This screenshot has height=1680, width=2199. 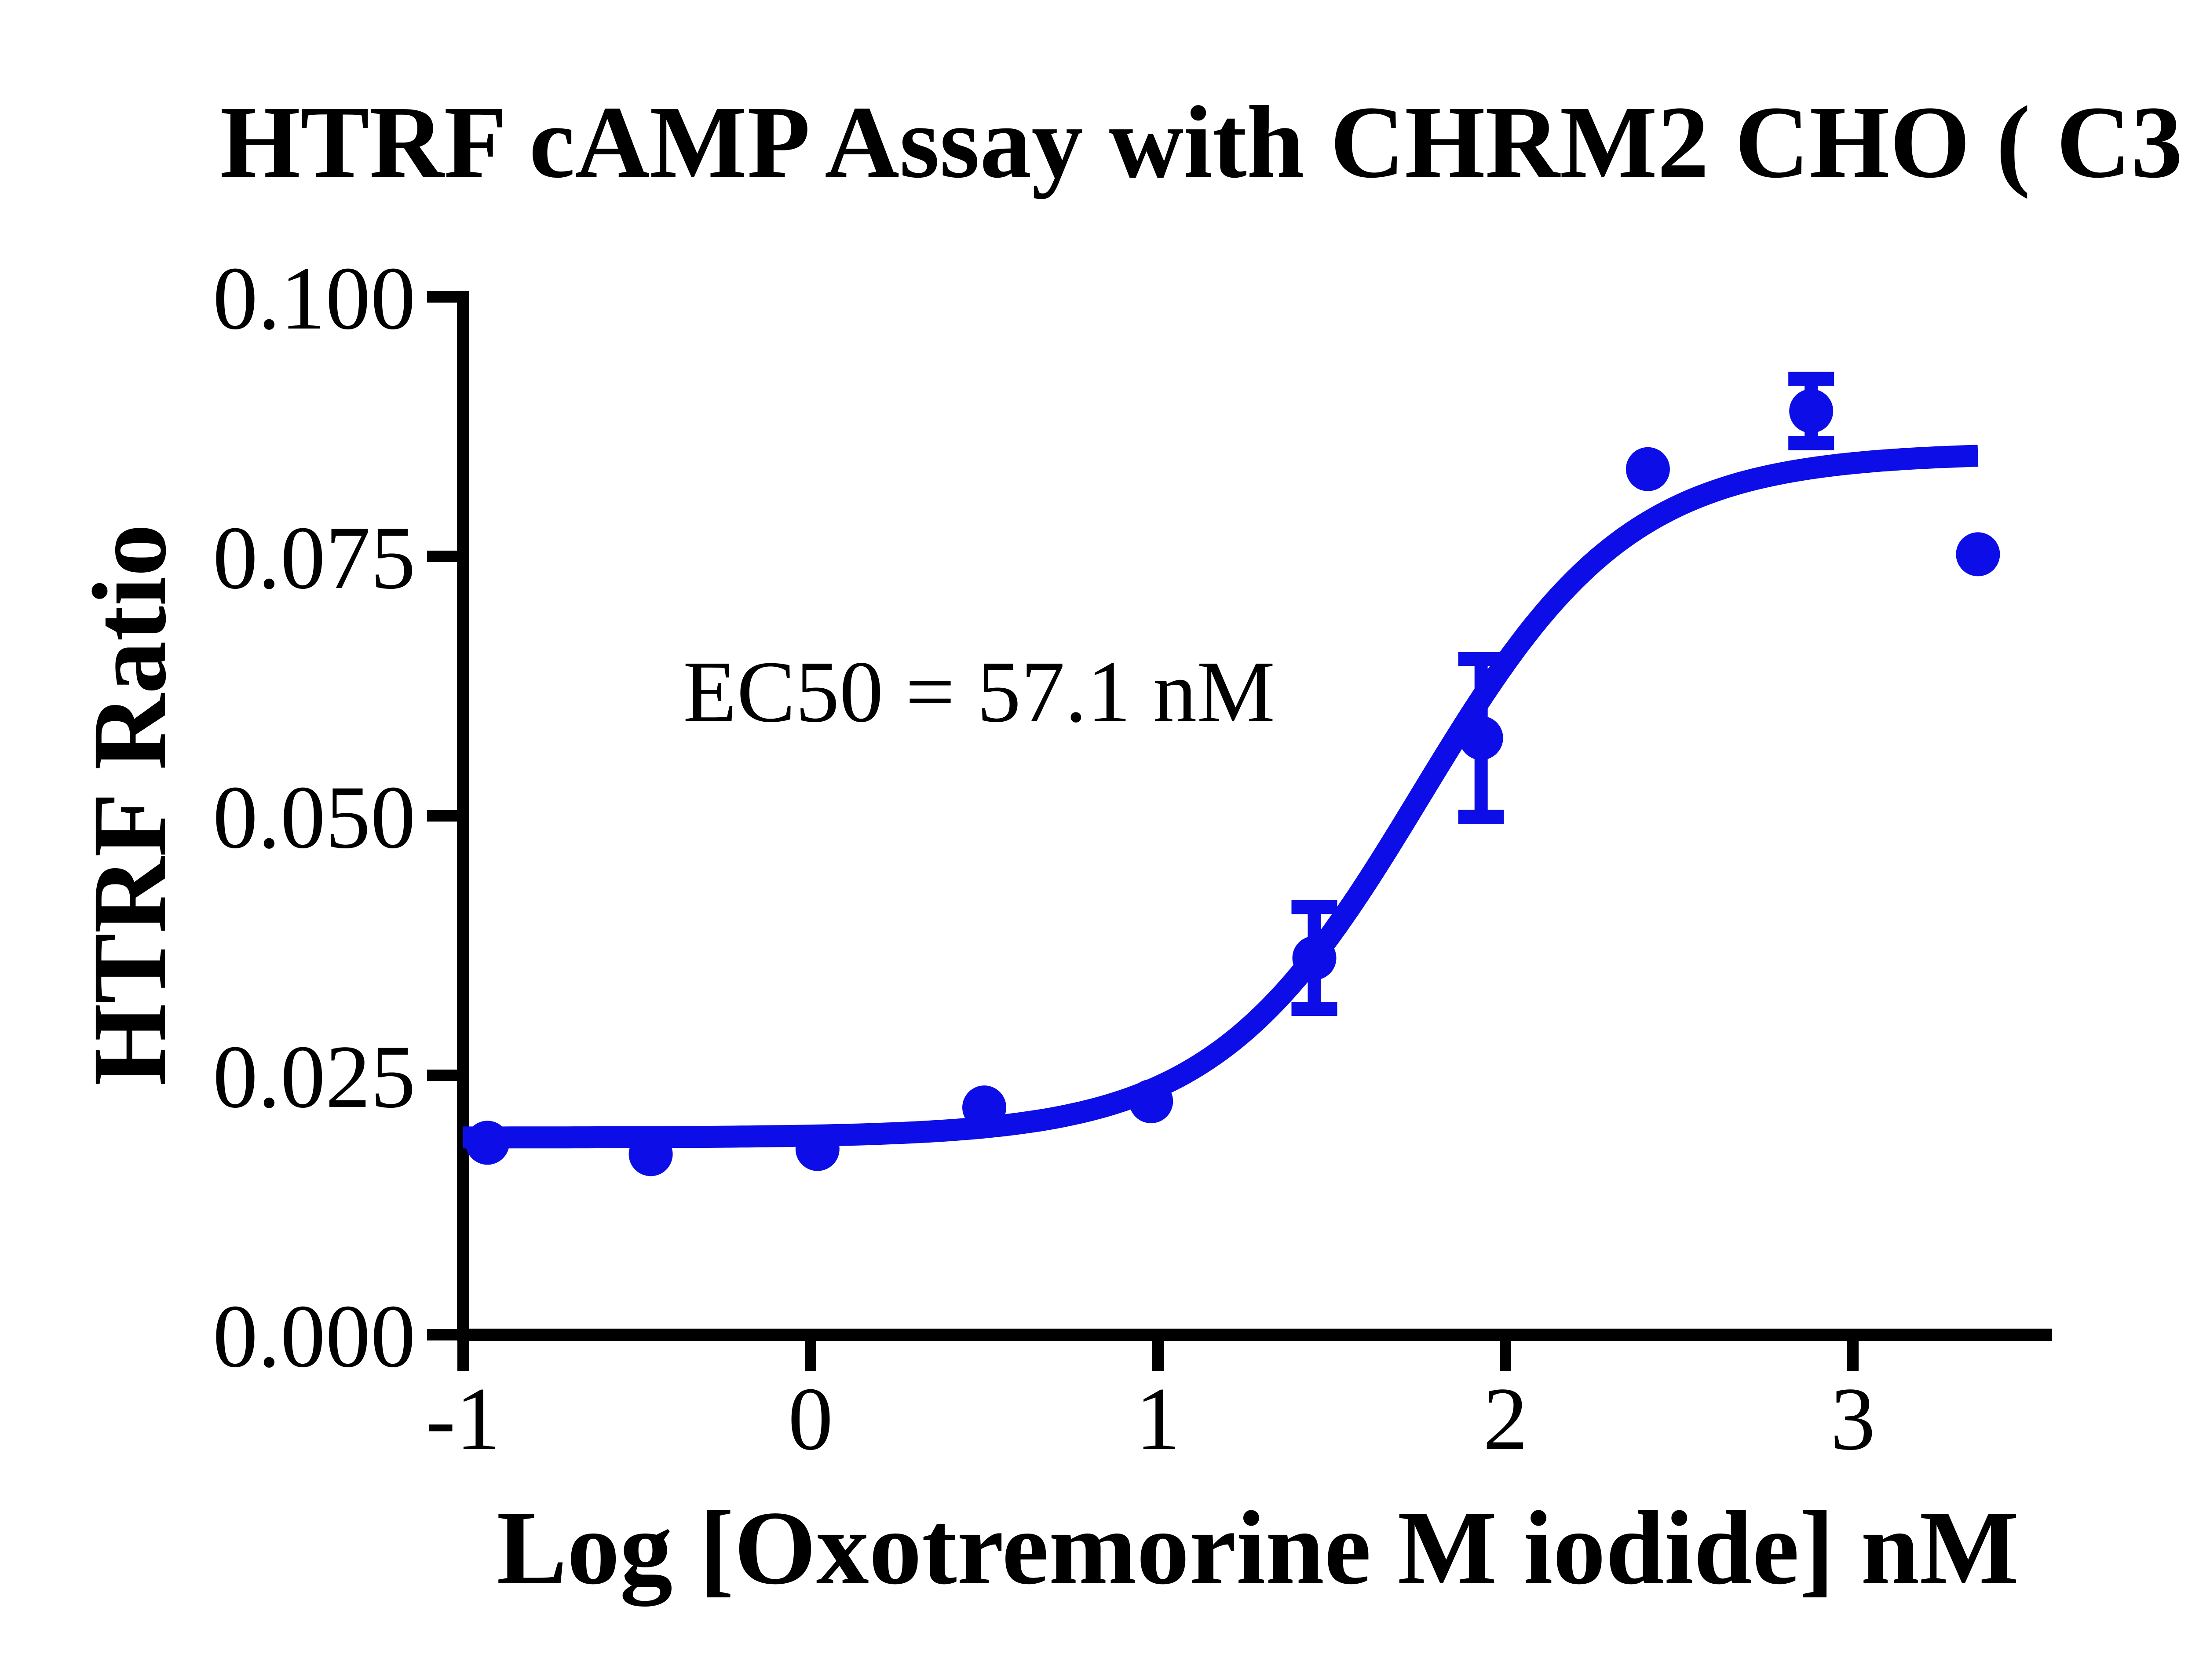 I want to click on y-axis-title: HTRF Ratio, so click(x=129, y=805).